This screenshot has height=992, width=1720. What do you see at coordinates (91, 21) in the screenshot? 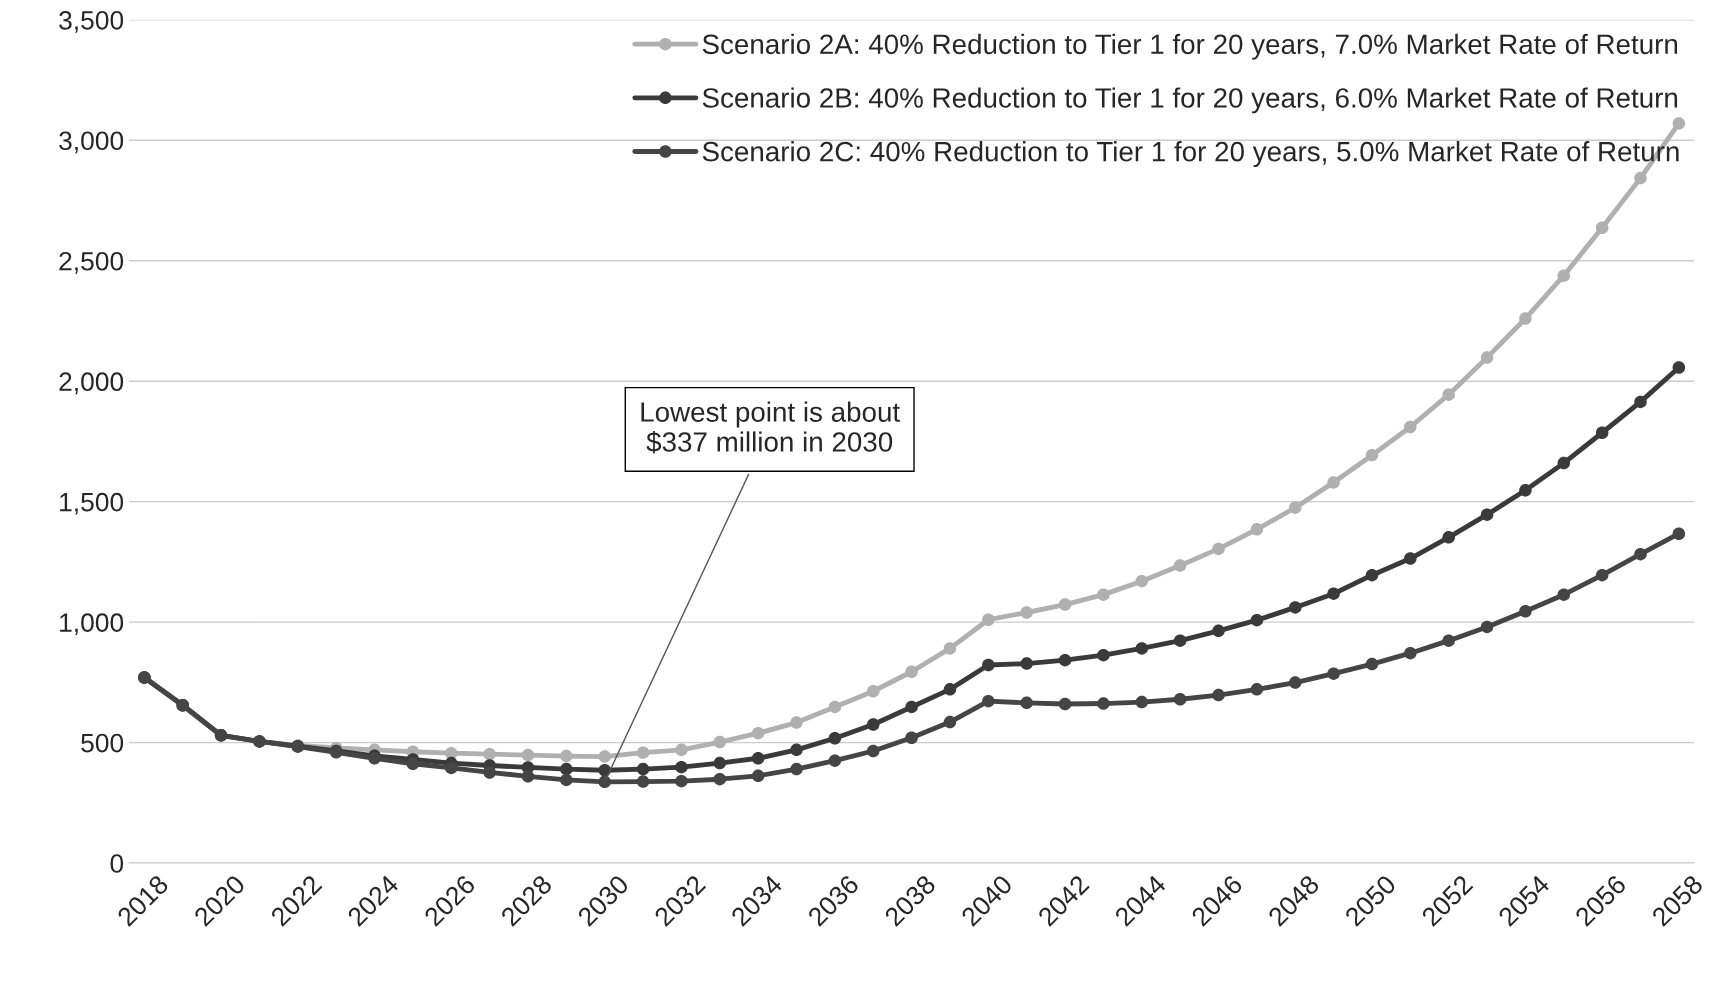
I see `y-tick-label: 3,500` at bounding box center [91, 21].